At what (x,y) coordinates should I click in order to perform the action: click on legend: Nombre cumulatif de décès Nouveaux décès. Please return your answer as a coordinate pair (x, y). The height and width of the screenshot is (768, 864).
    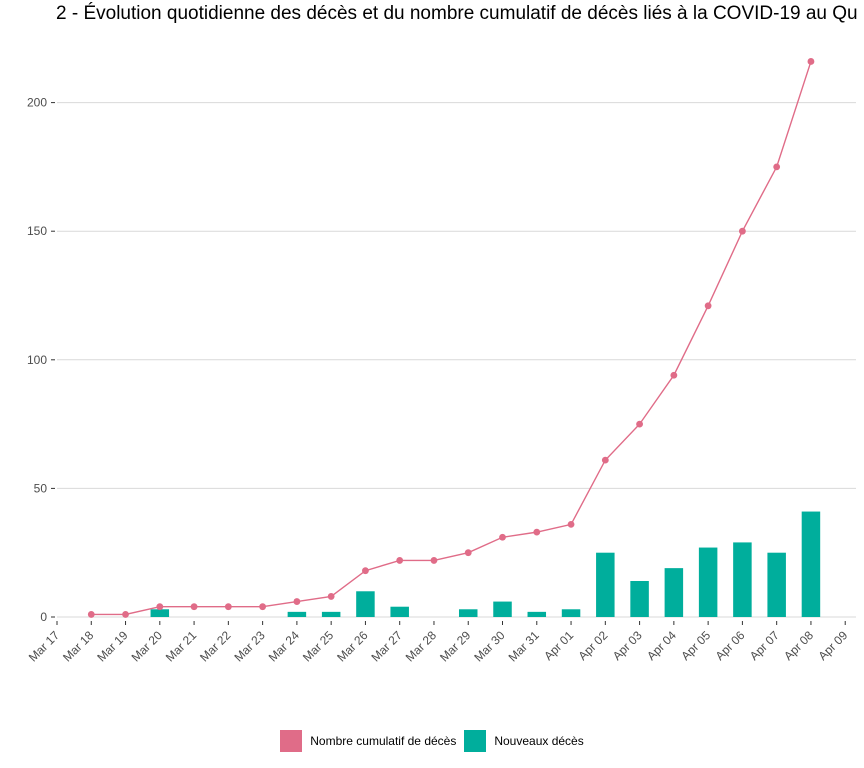
    Looking at the image, I should click on (432, 741).